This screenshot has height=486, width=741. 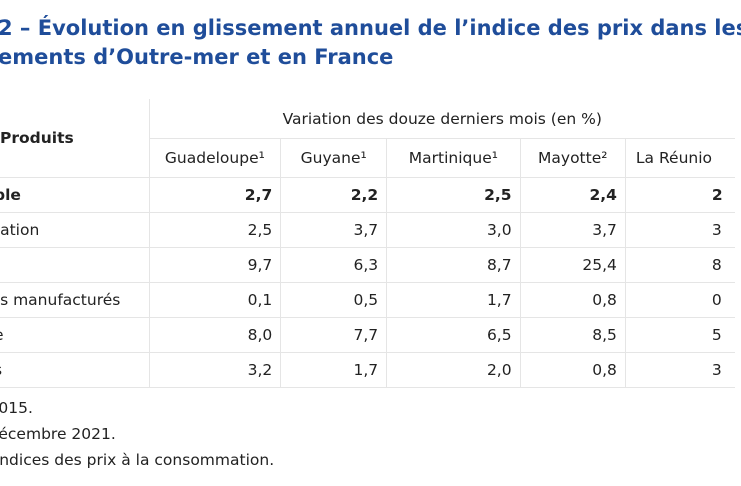 What do you see at coordinates (16, 408) in the screenshot?
I see `note-line: se 2015.` at bounding box center [16, 408].